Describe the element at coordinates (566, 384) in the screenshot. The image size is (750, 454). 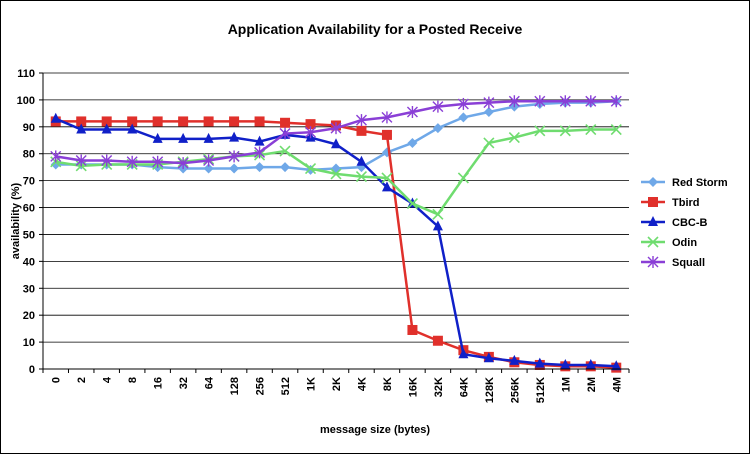
I see `x-tick-label: 1M` at that location.